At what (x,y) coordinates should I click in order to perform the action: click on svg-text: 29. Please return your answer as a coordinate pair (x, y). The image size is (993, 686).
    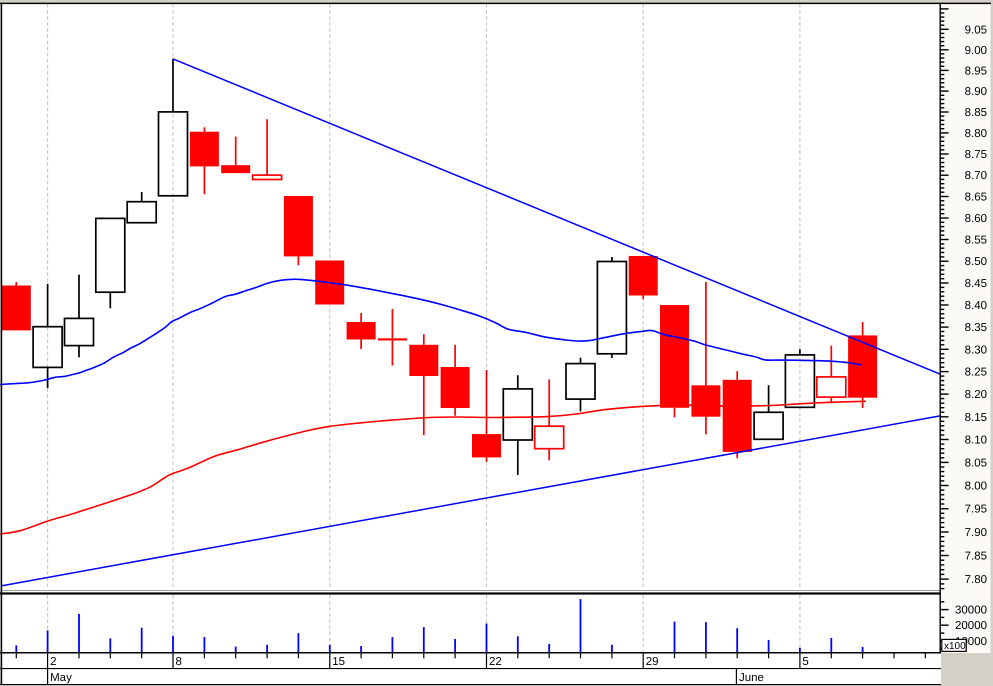
    Looking at the image, I should click on (652, 662).